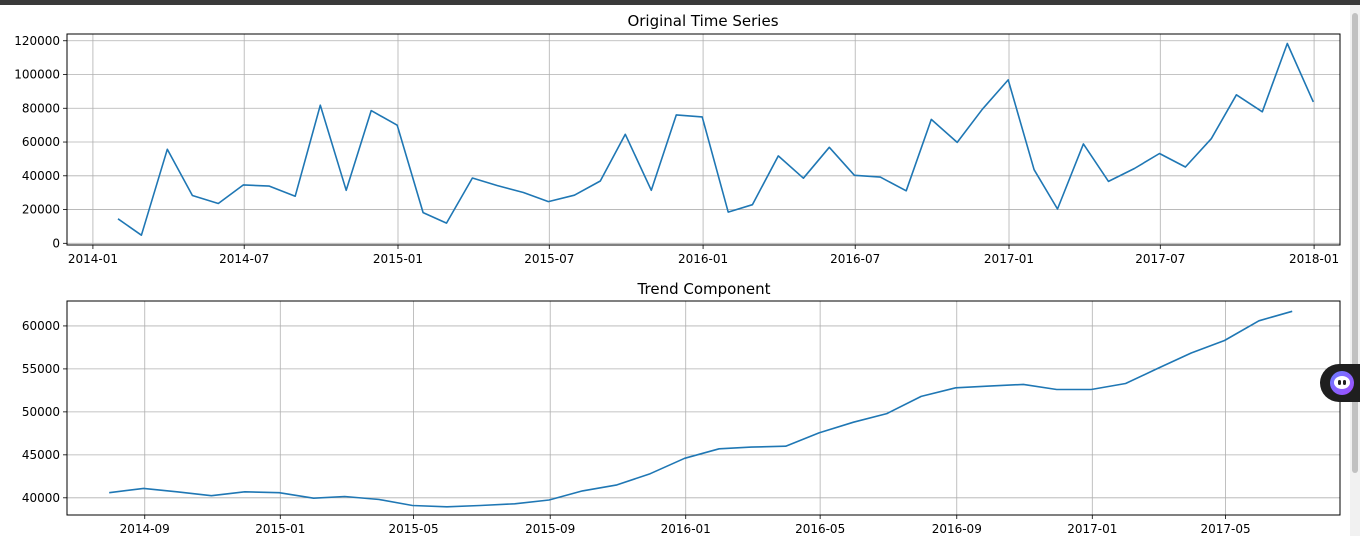 This screenshot has height=536, width=1360. What do you see at coordinates (41, 412) in the screenshot?
I see `y-tick-label: 50000` at bounding box center [41, 412].